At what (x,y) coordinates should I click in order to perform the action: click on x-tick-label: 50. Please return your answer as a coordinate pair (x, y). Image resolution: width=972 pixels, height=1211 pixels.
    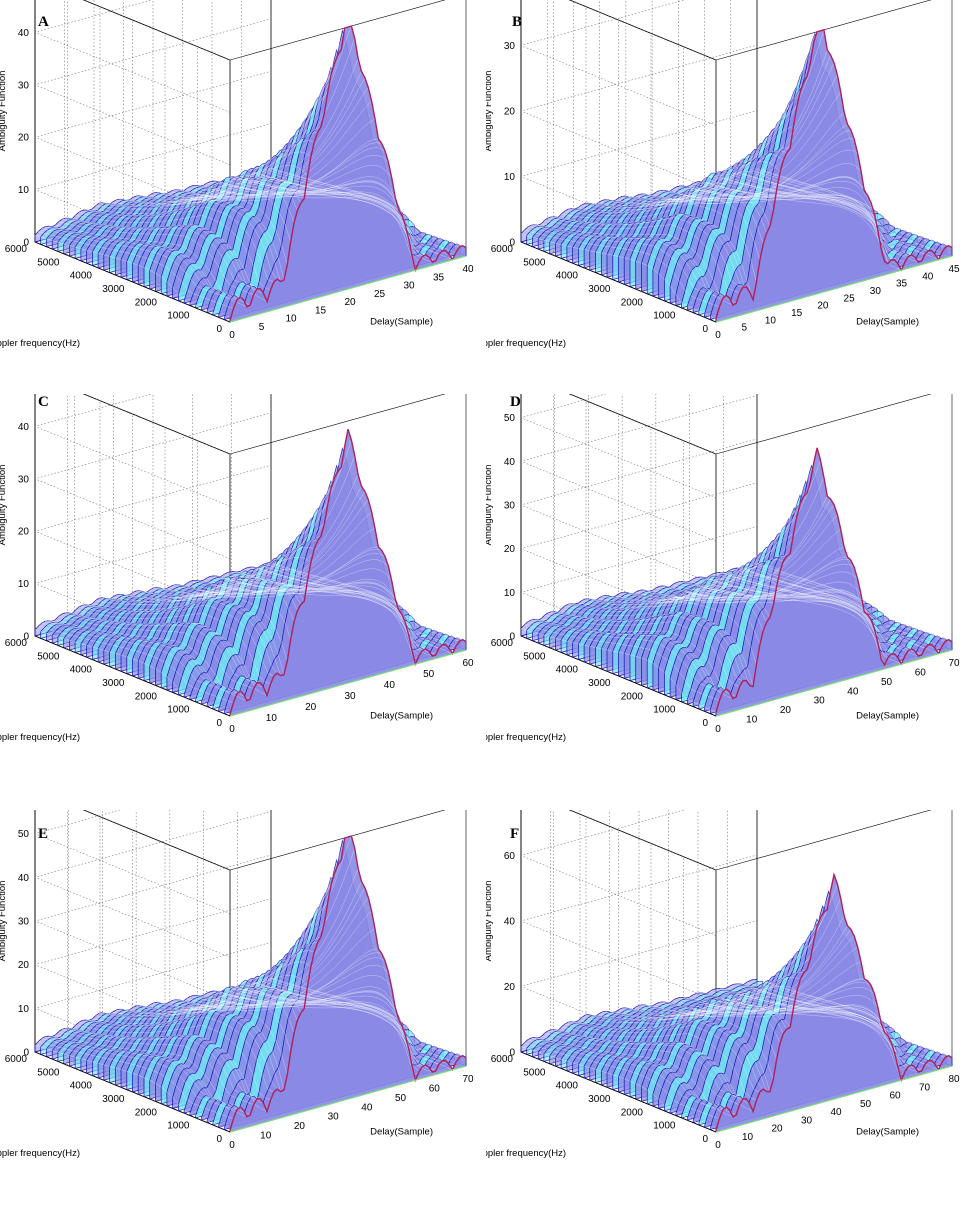
    Looking at the image, I should click on (866, 1104).